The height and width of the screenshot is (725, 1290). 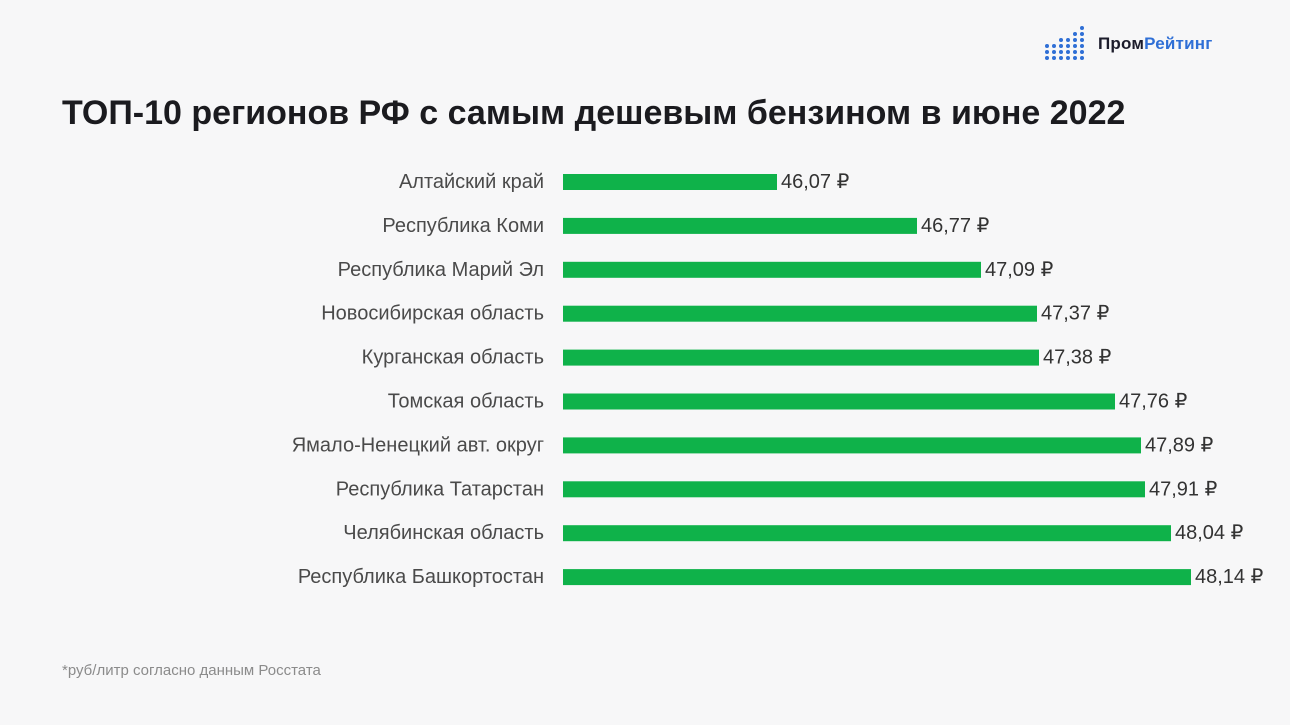 What do you see at coordinates (418, 445) in the screenshot?
I see `category-label: Ямало-Ненецкий авт. округ` at bounding box center [418, 445].